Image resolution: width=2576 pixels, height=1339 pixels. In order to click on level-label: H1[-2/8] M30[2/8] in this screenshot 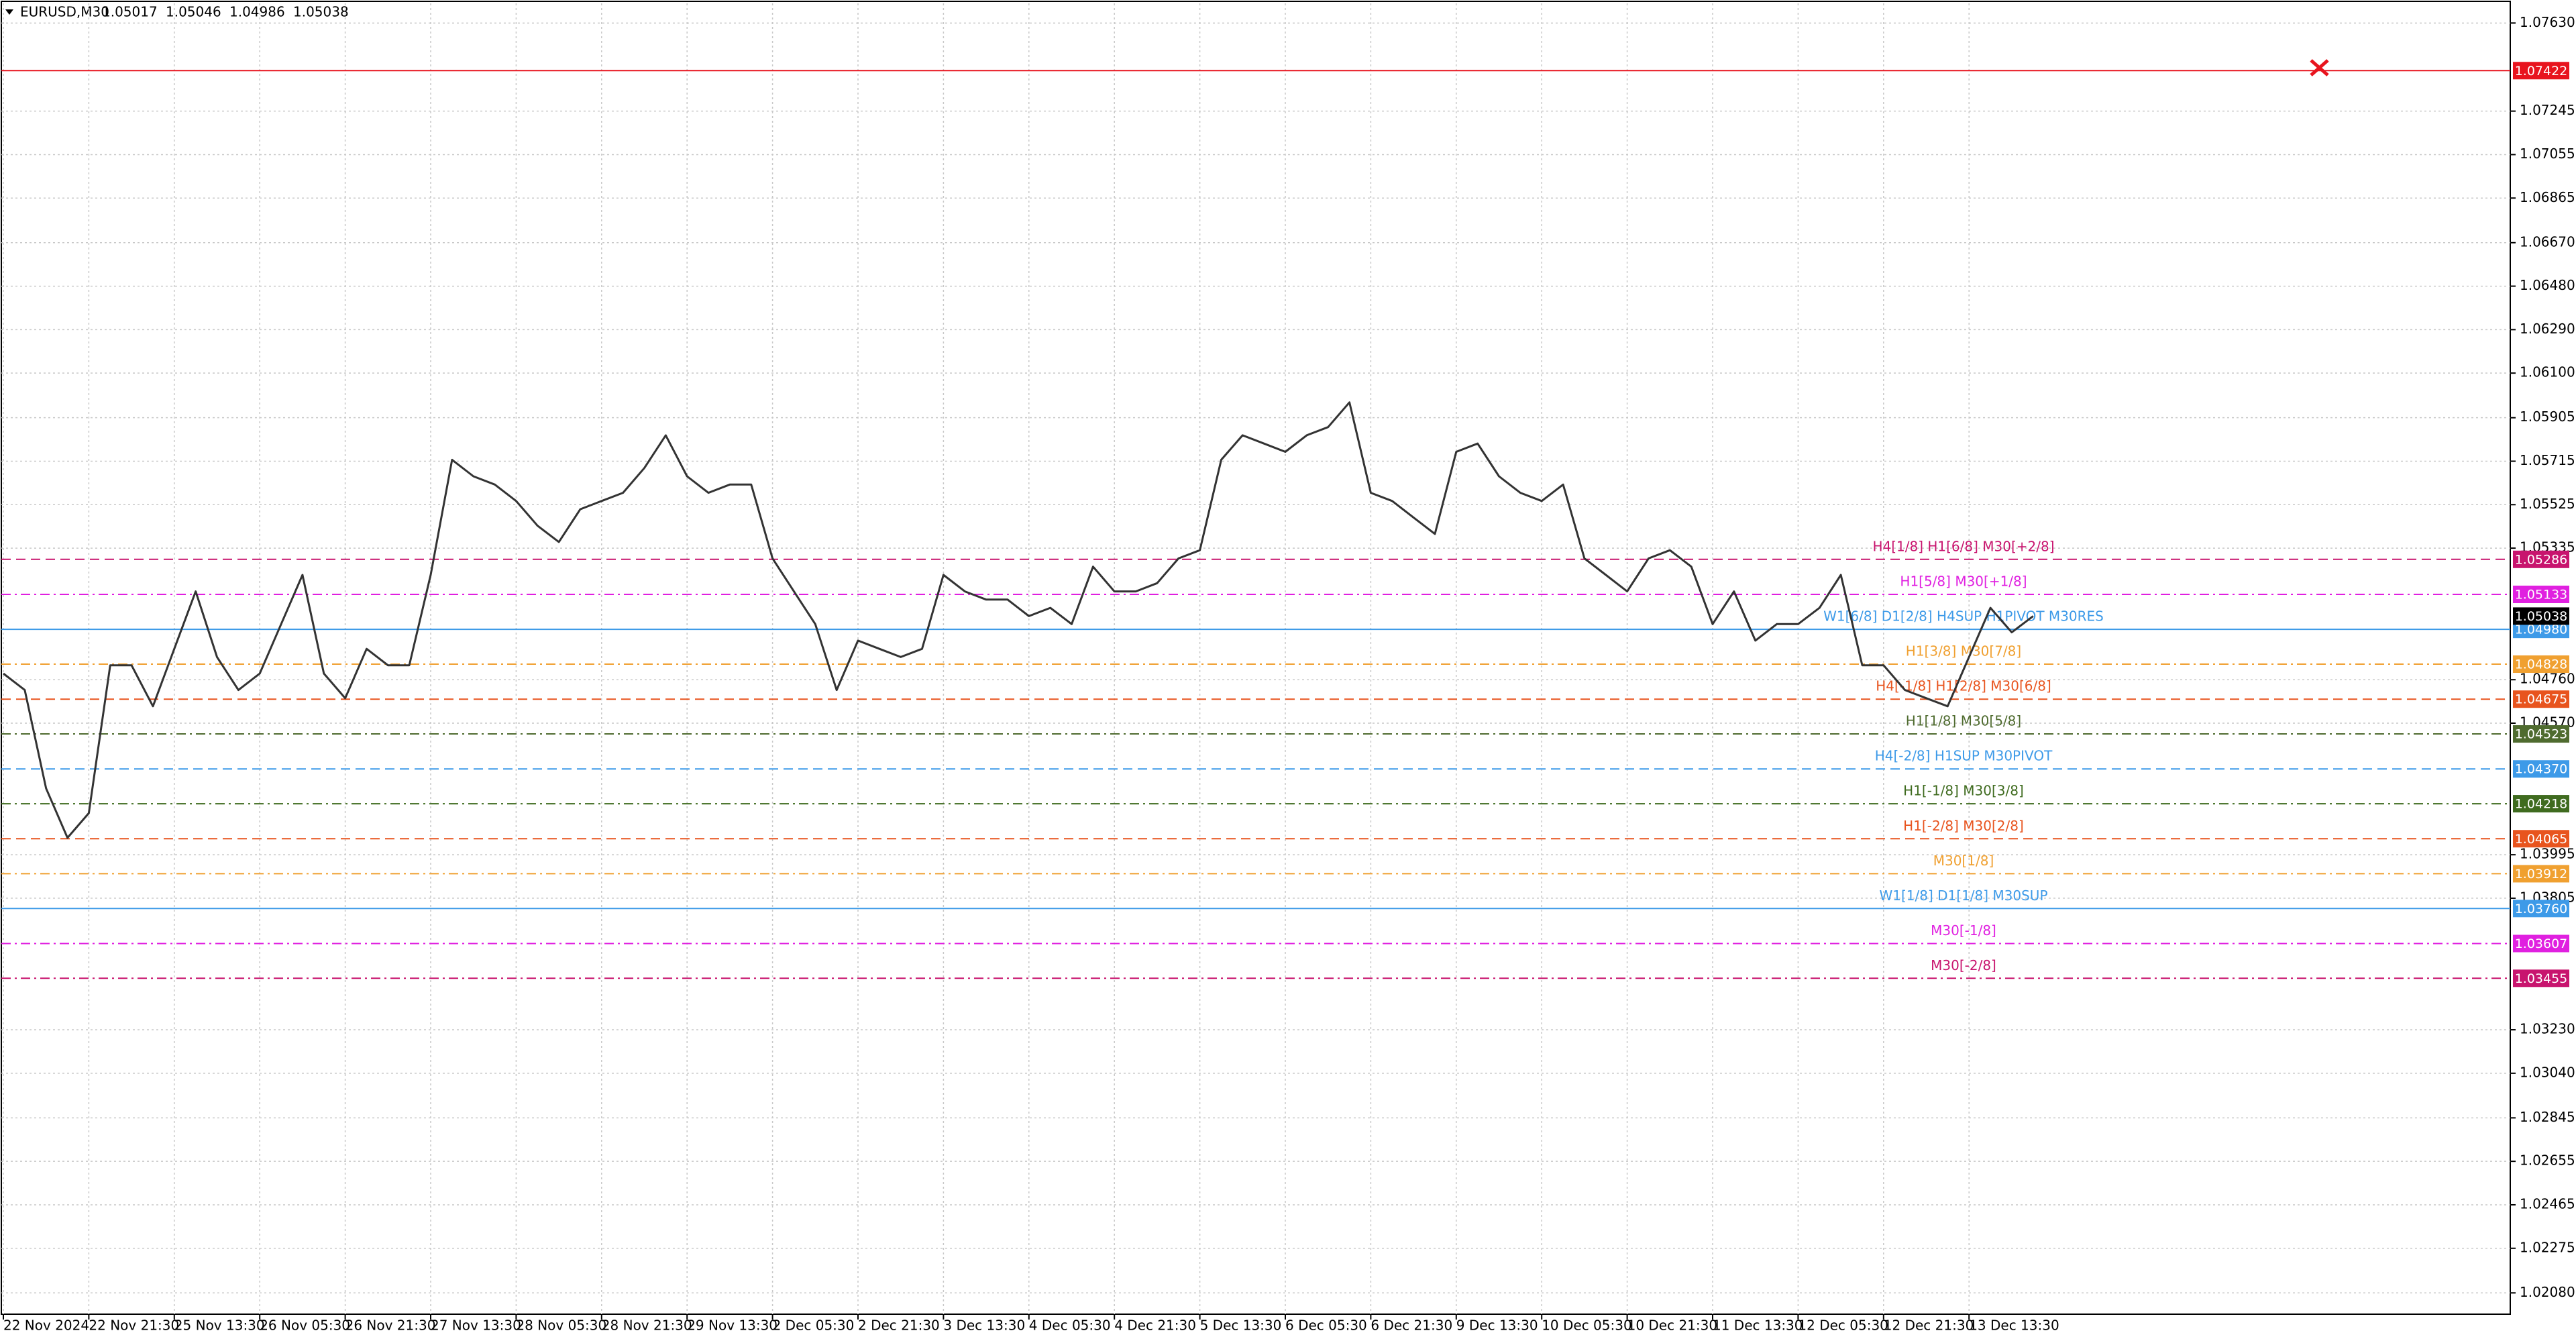, I will do `click(1963, 826)`.